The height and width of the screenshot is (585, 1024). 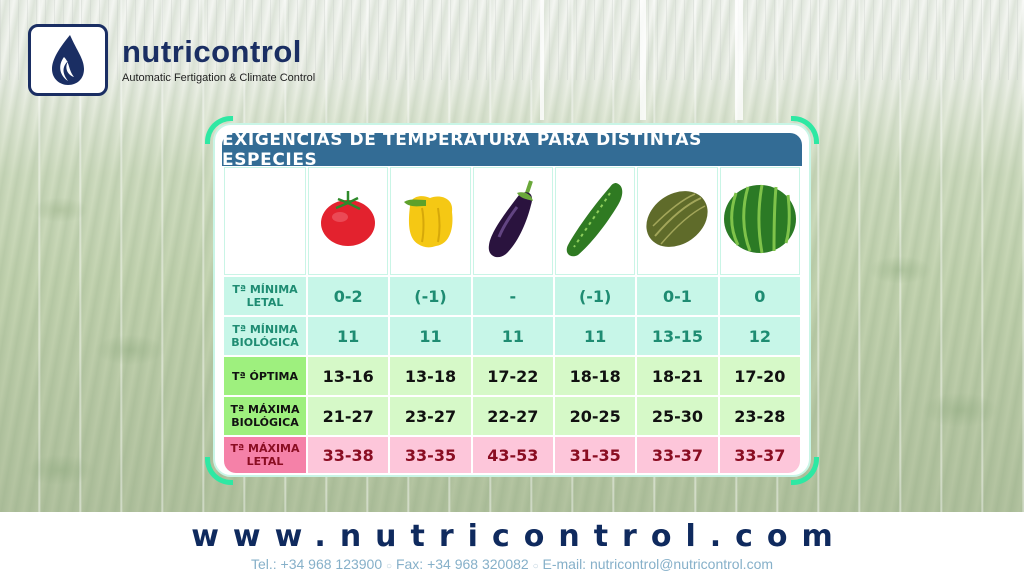 What do you see at coordinates (316, 564) in the screenshot?
I see `phone-number: Tel.: +34 968 123900` at bounding box center [316, 564].